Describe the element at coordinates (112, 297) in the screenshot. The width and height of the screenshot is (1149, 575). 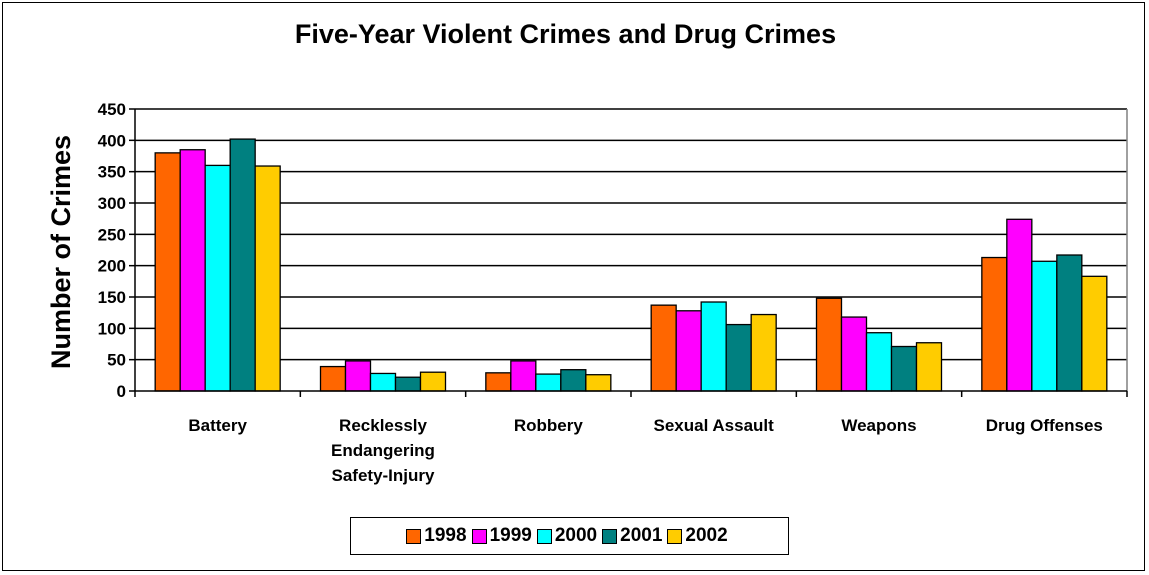
I see `y-tick-label: 150` at that location.